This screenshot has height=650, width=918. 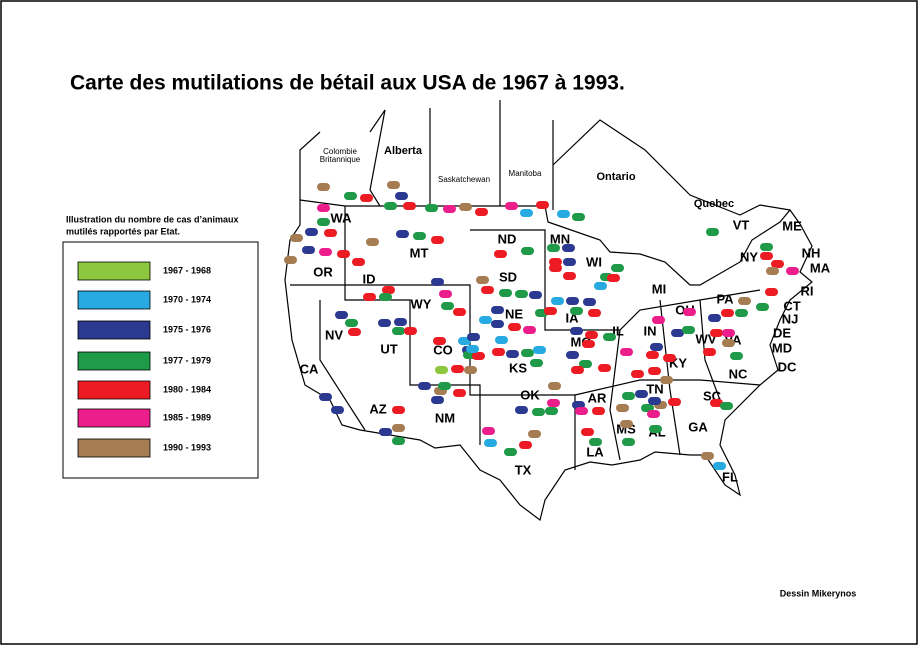 What do you see at coordinates (340, 151) in the screenshot?
I see `province-label: Colombie` at bounding box center [340, 151].